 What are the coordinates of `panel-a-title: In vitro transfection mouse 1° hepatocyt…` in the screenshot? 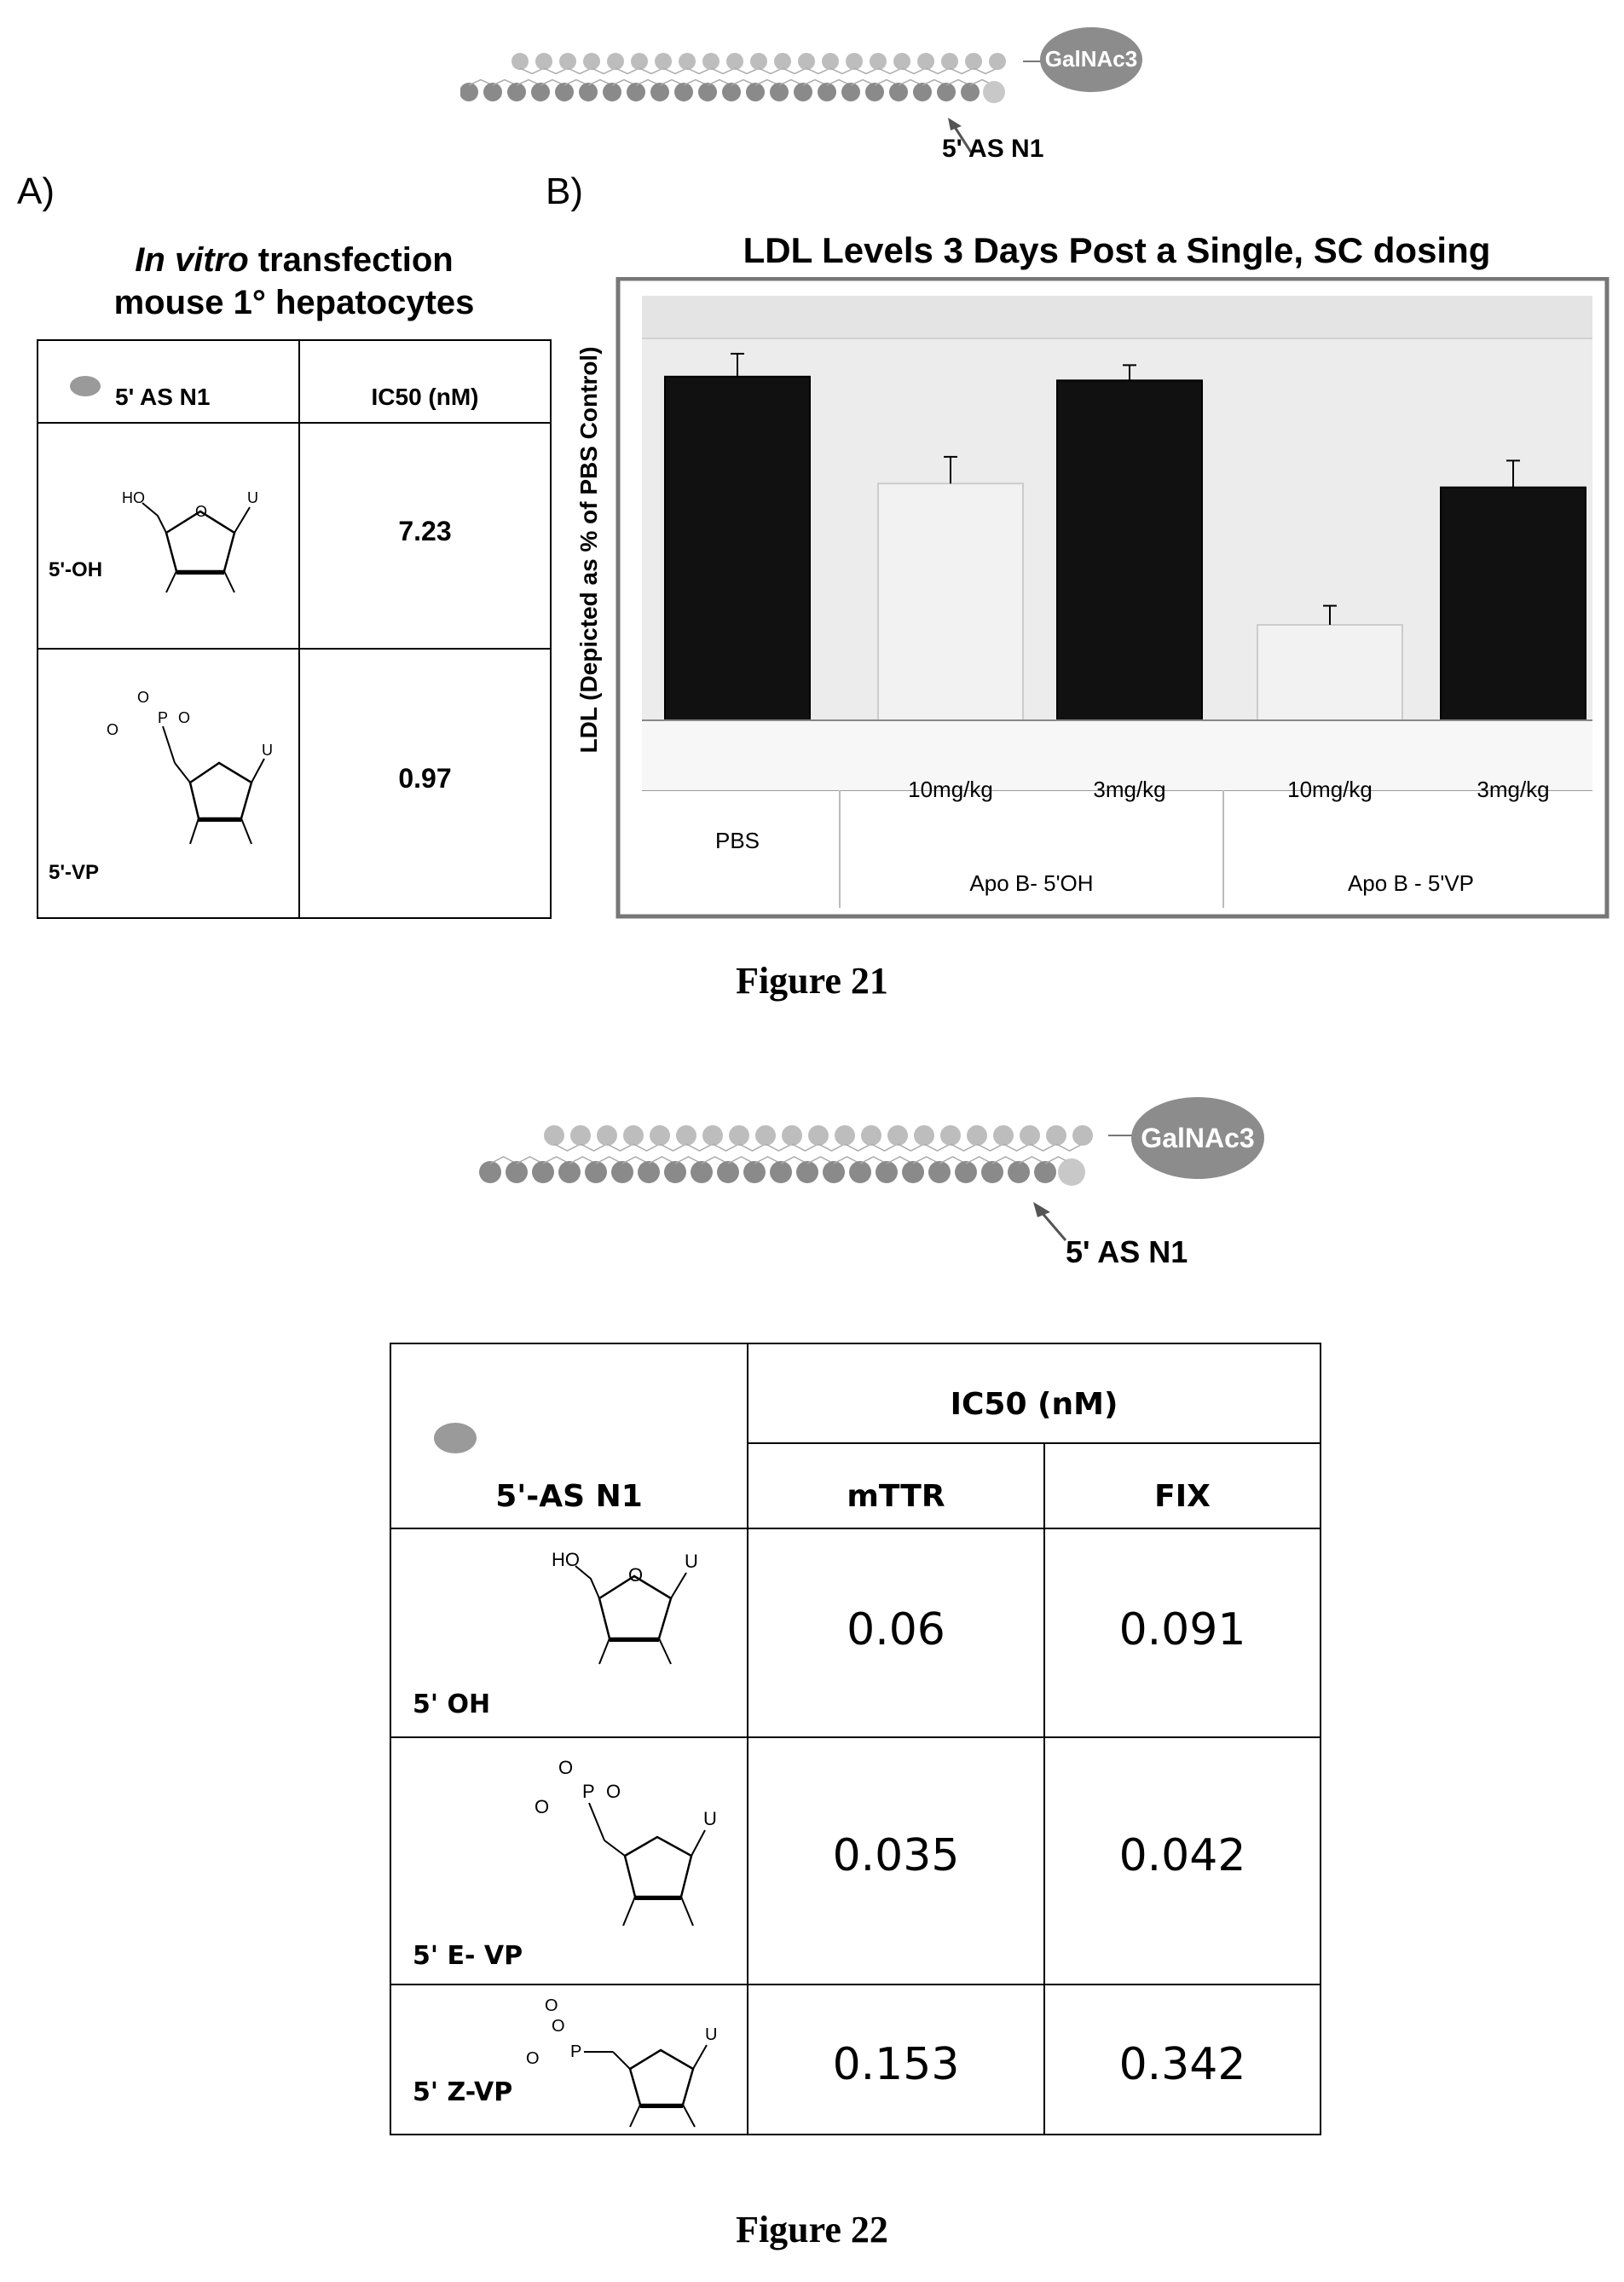 It's located at (294, 281).